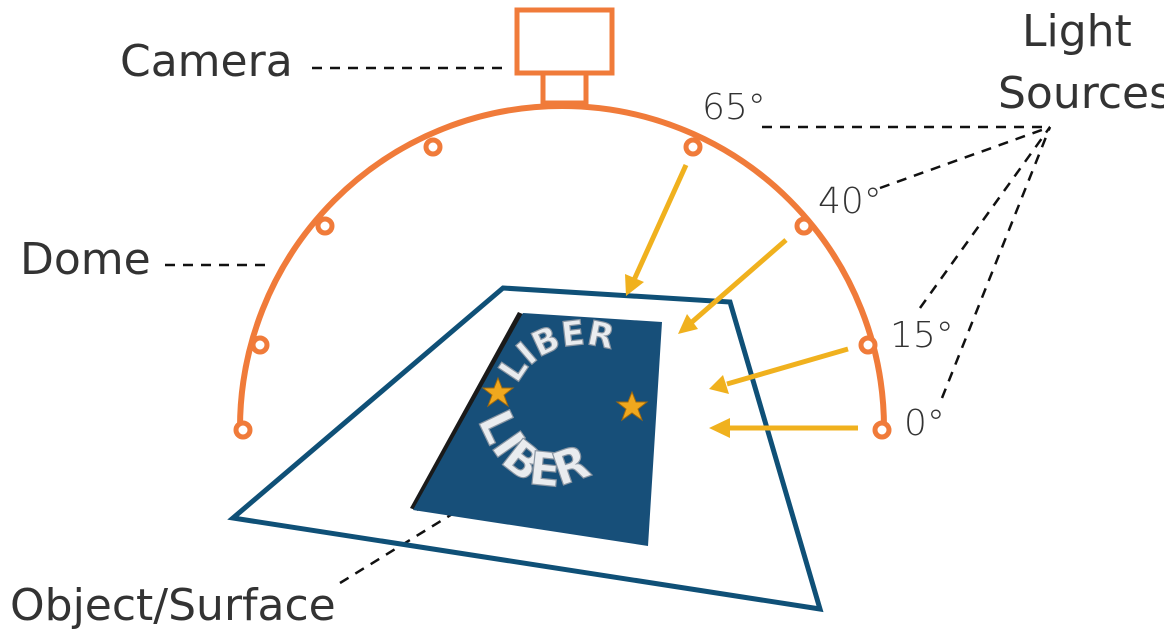  What do you see at coordinates (850, 201) in the screenshot?
I see `angle-label-40: 40°` at bounding box center [850, 201].